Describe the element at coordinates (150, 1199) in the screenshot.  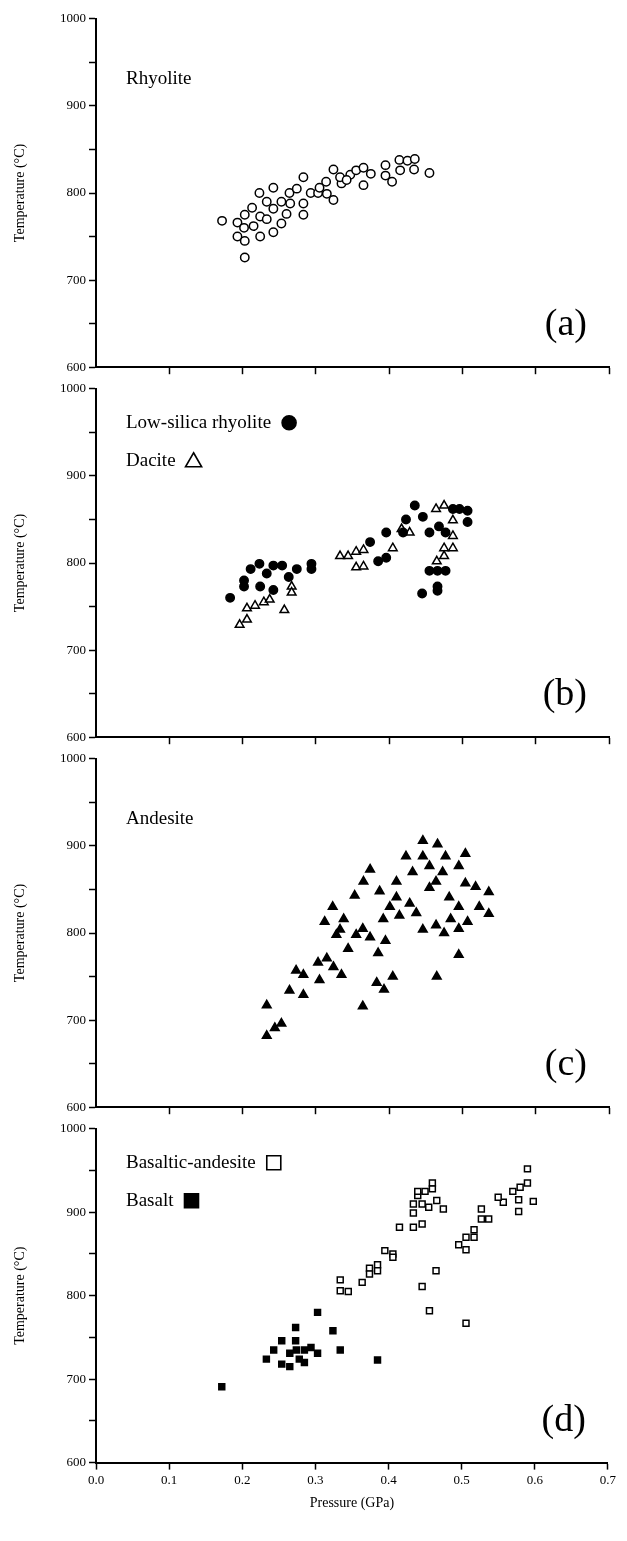
I see `legend-label: Basalt` at that location.